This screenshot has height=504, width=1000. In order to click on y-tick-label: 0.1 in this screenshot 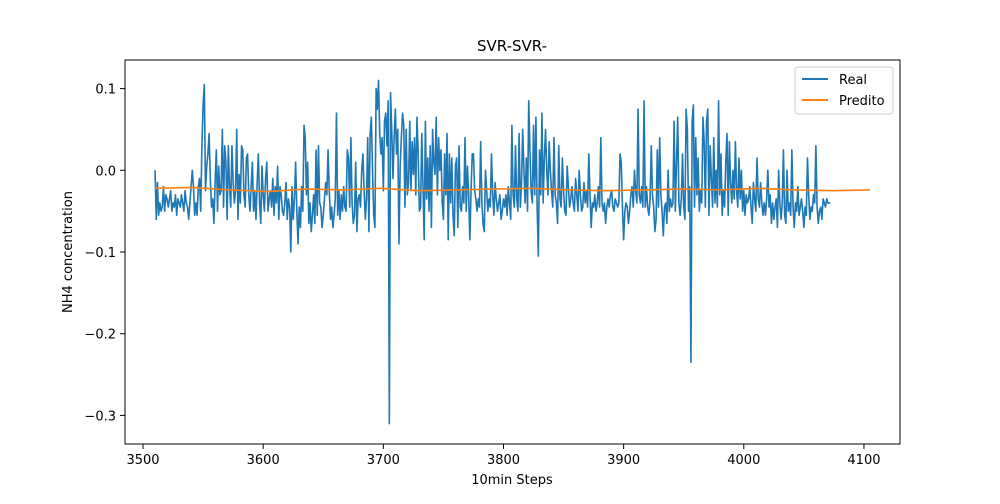, I will do `click(105, 90)`.